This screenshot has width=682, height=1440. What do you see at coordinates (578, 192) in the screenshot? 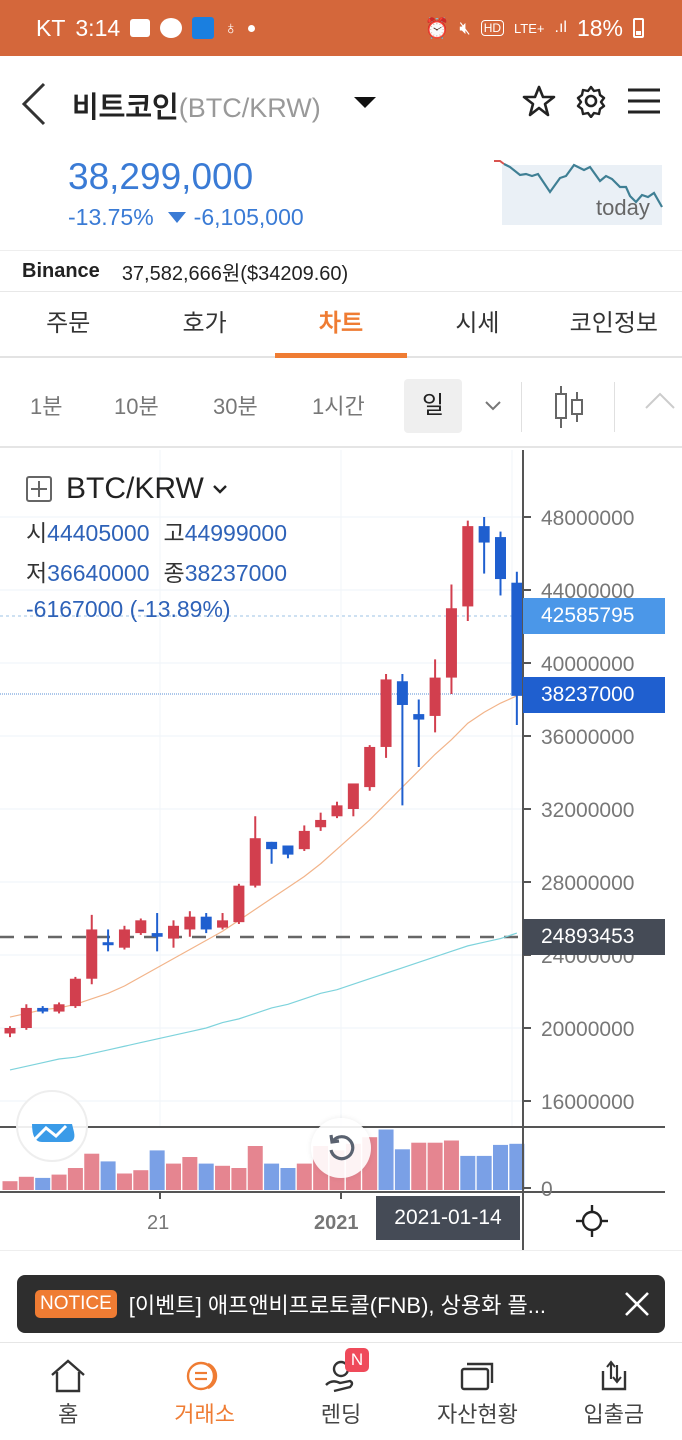
I see `sparkline-chart` at bounding box center [578, 192].